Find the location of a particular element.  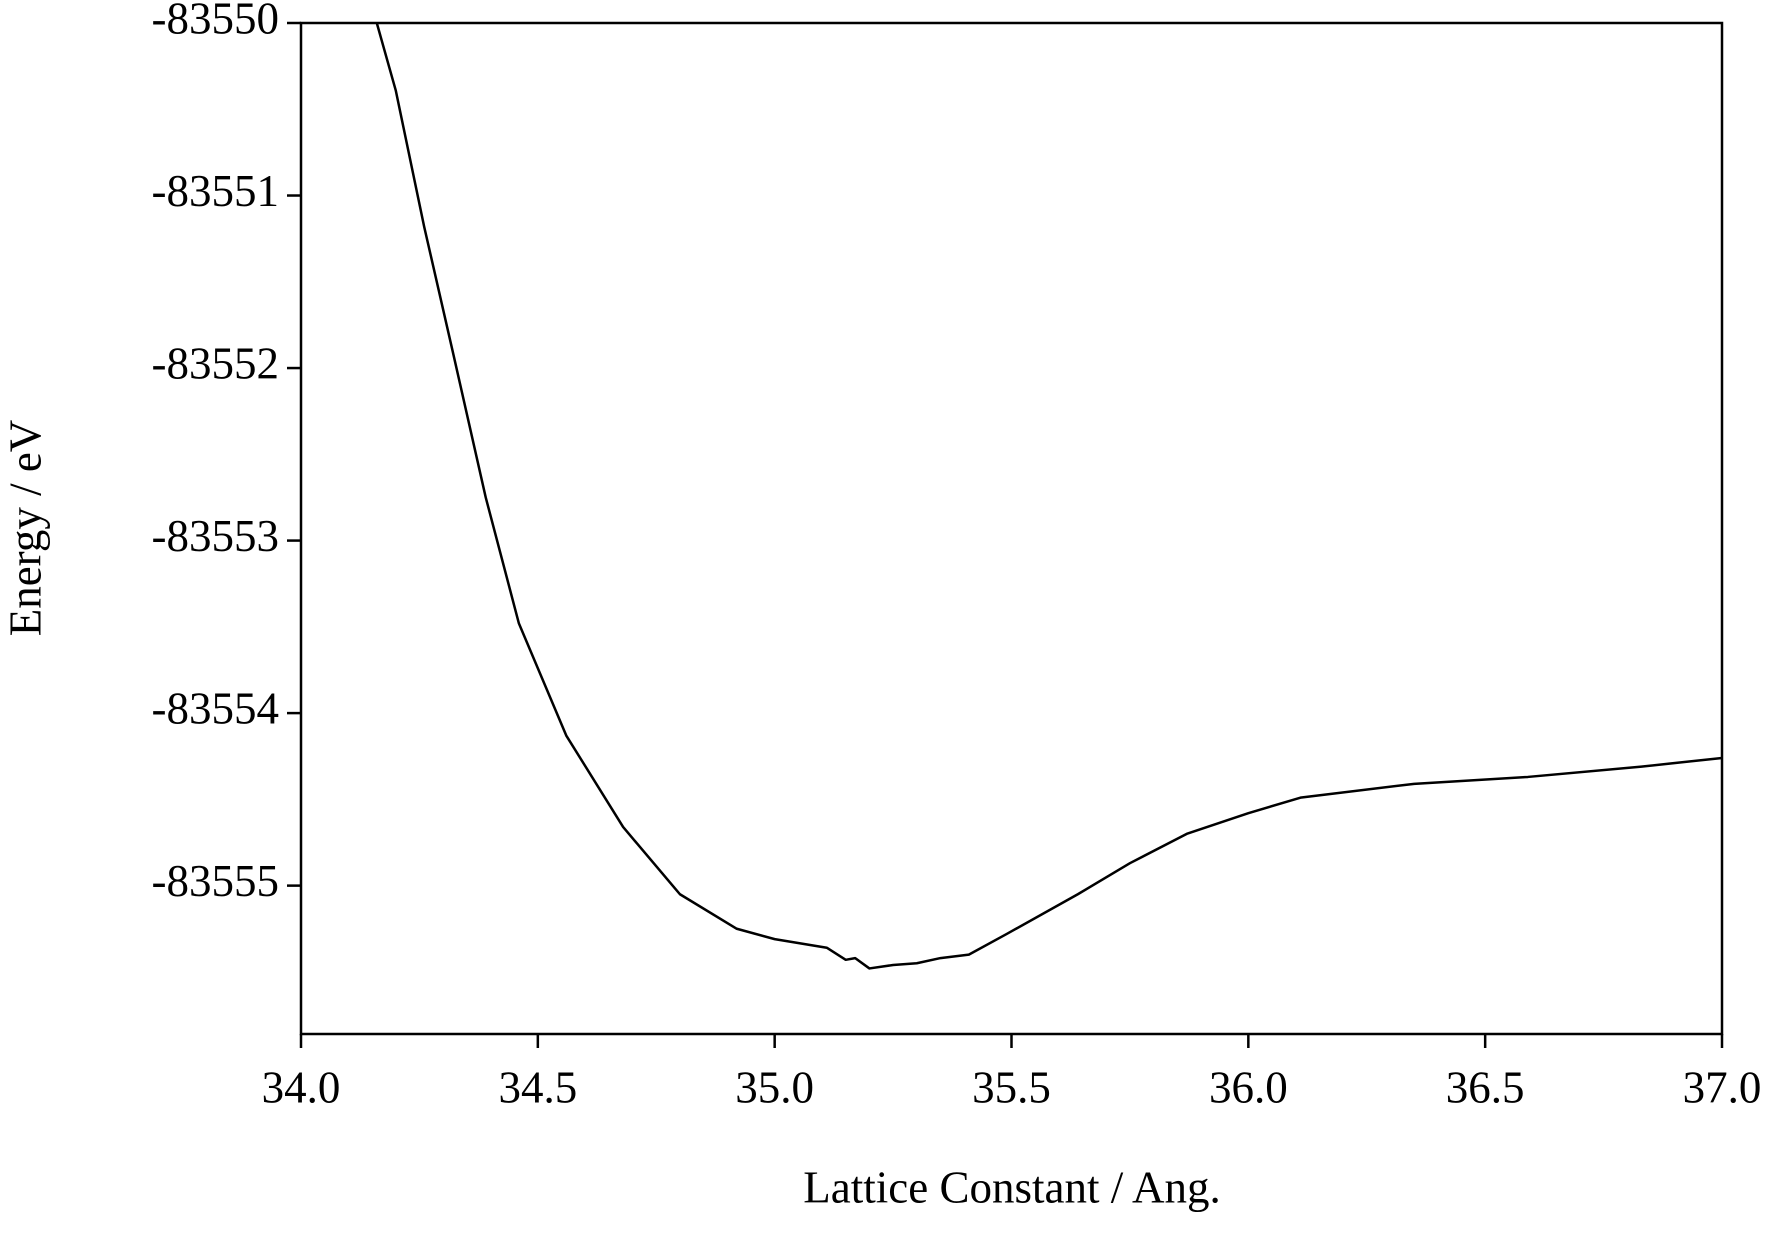

y-tick-label: -83554 is located at coordinates (216, 708).